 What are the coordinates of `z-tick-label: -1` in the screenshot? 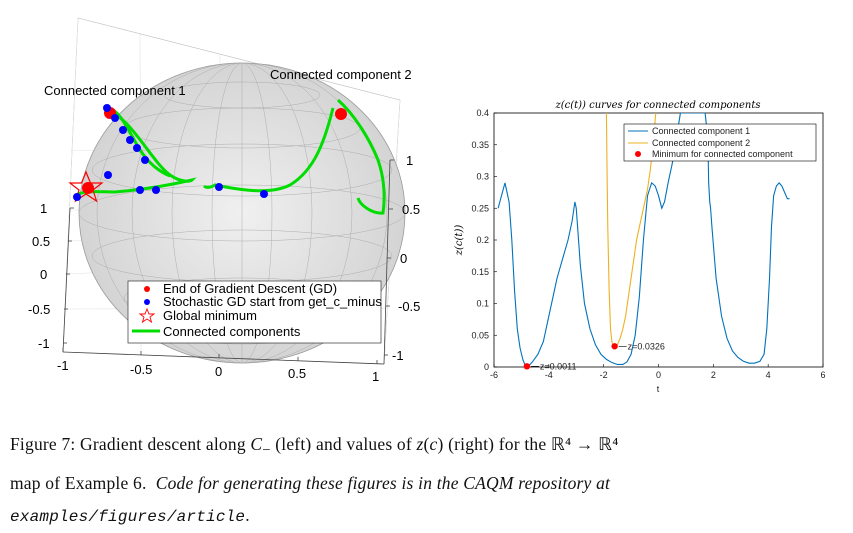 It's located at (398, 355).